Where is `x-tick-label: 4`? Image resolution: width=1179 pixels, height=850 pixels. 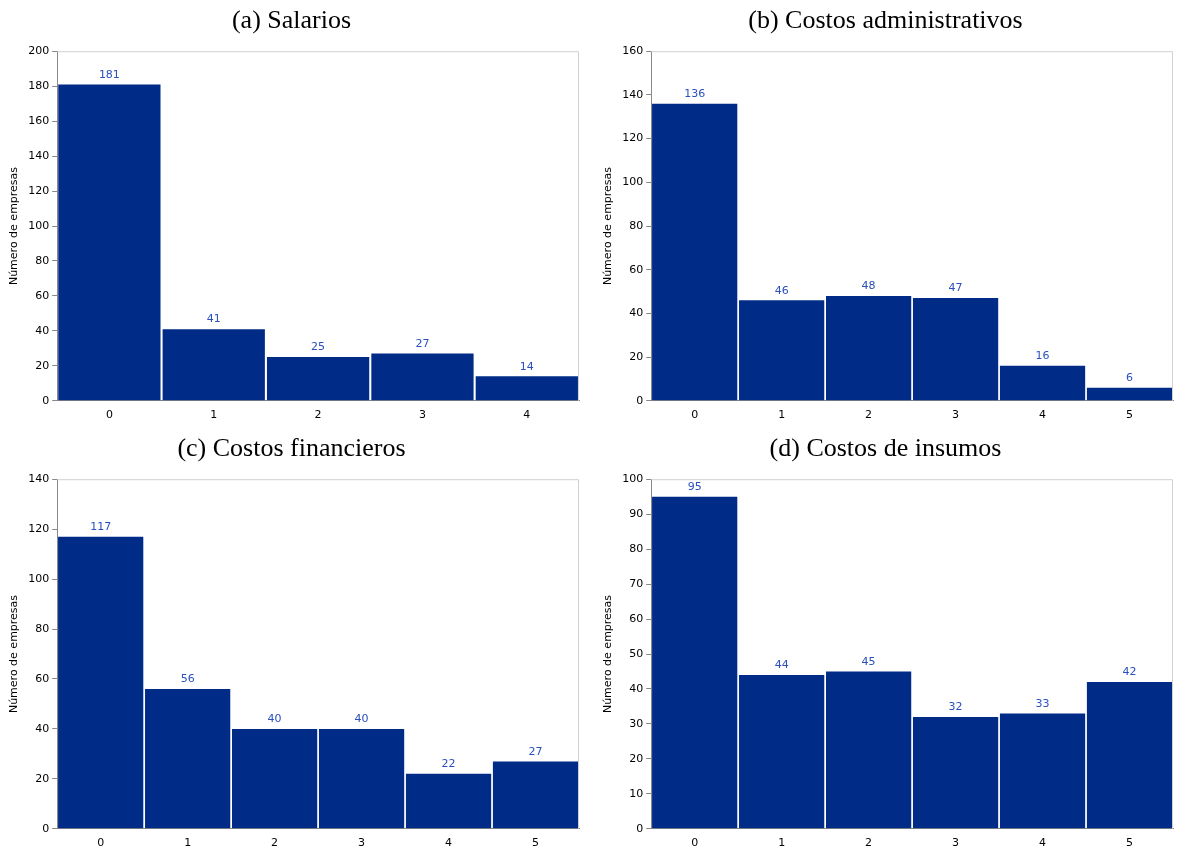
x-tick-label: 4 is located at coordinates (1043, 843).